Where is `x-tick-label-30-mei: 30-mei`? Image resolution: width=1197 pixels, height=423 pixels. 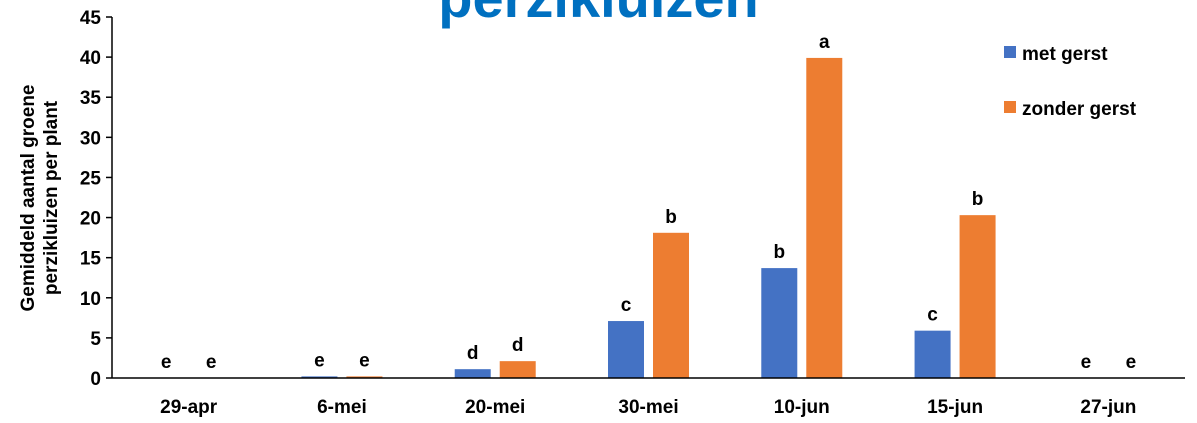
x-tick-label-30-mei: 30-mei is located at coordinates (648, 407).